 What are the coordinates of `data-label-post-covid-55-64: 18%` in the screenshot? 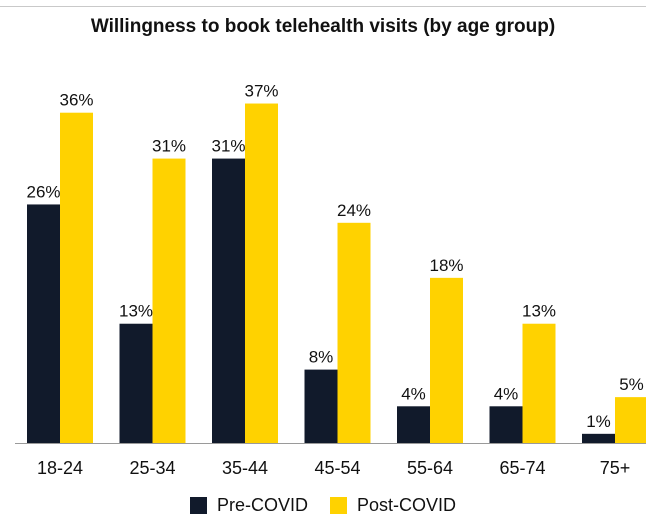 It's located at (446, 265).